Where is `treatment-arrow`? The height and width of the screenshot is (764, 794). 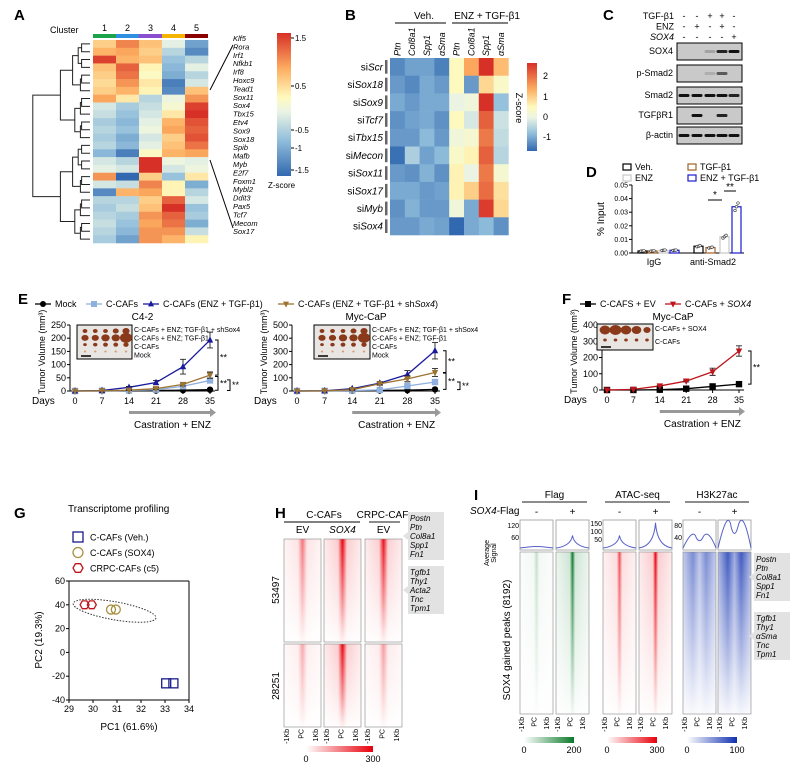
treatment-arrow is located at coordinates (396, 412).